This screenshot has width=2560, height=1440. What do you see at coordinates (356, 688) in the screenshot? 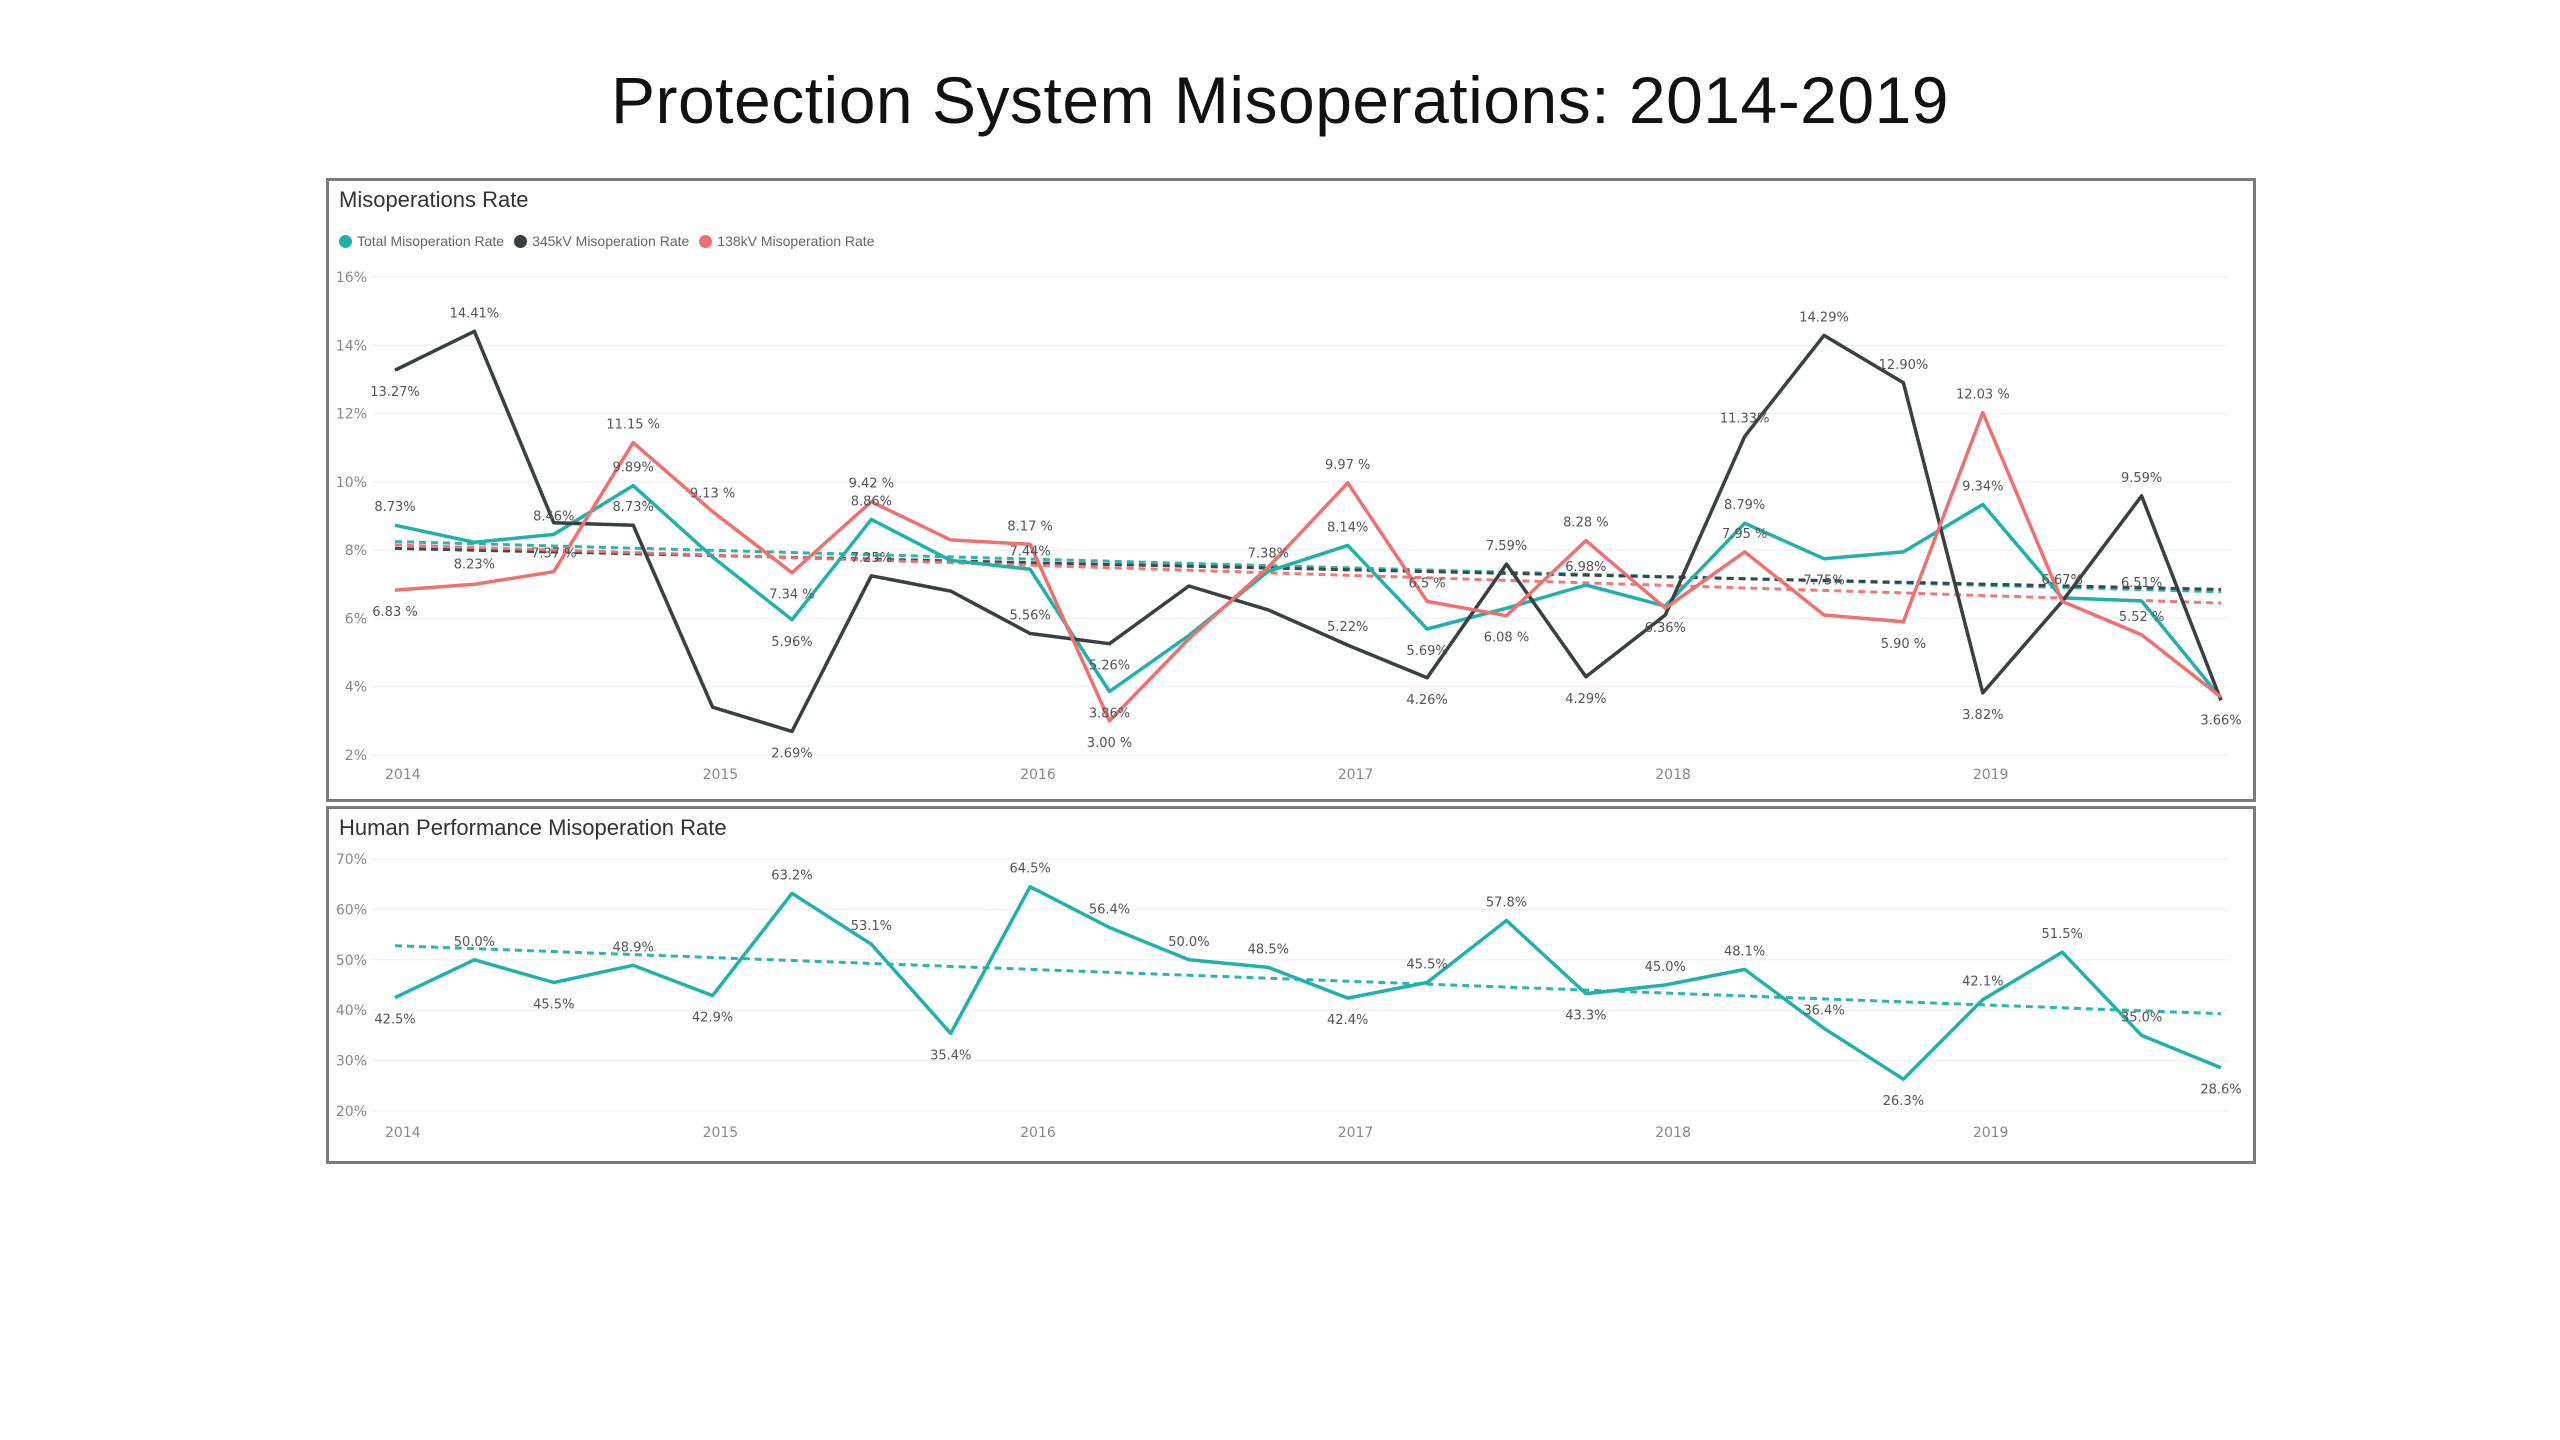
I see `y-tick-label: 4%` at bounding box center [356, 688].